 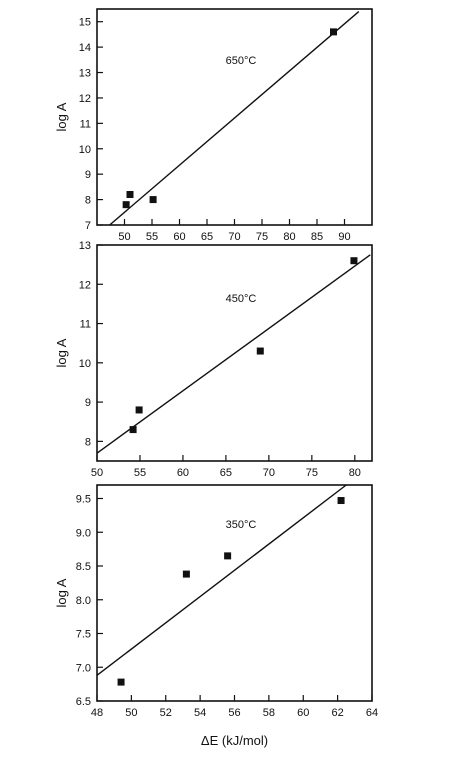 I want to click on y-tick-label: 9.5, so click(x=83, y=500).